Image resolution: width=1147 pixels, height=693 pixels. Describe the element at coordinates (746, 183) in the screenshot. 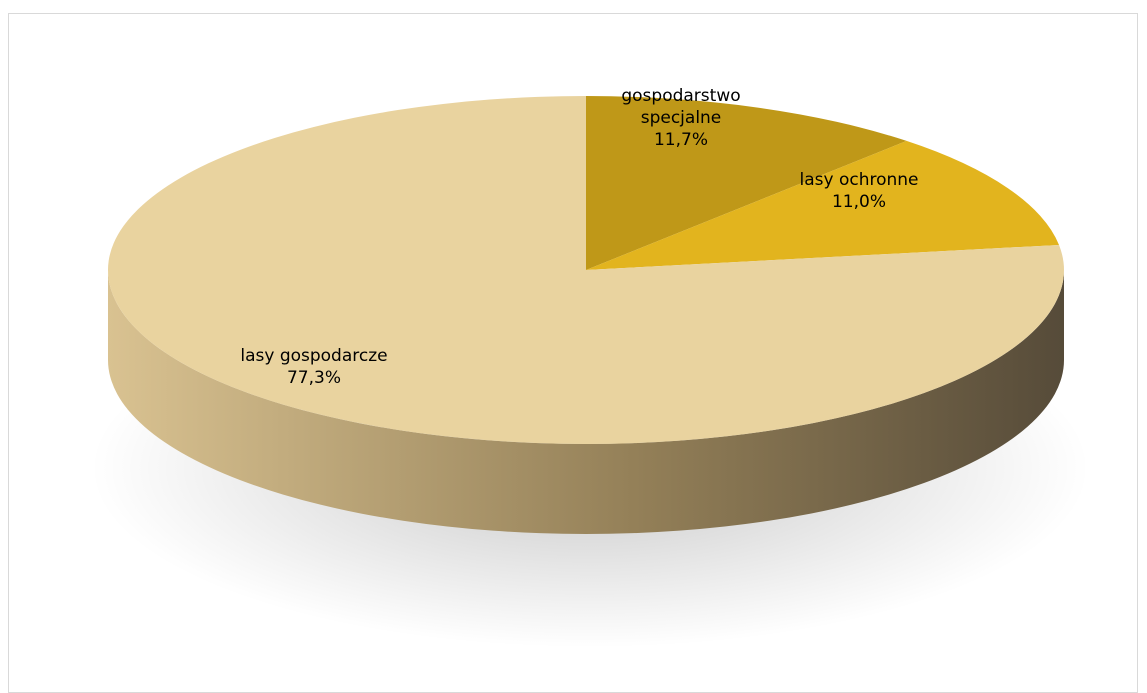

I see `pie-slice-gospodarstwo-specjalne` at that location.